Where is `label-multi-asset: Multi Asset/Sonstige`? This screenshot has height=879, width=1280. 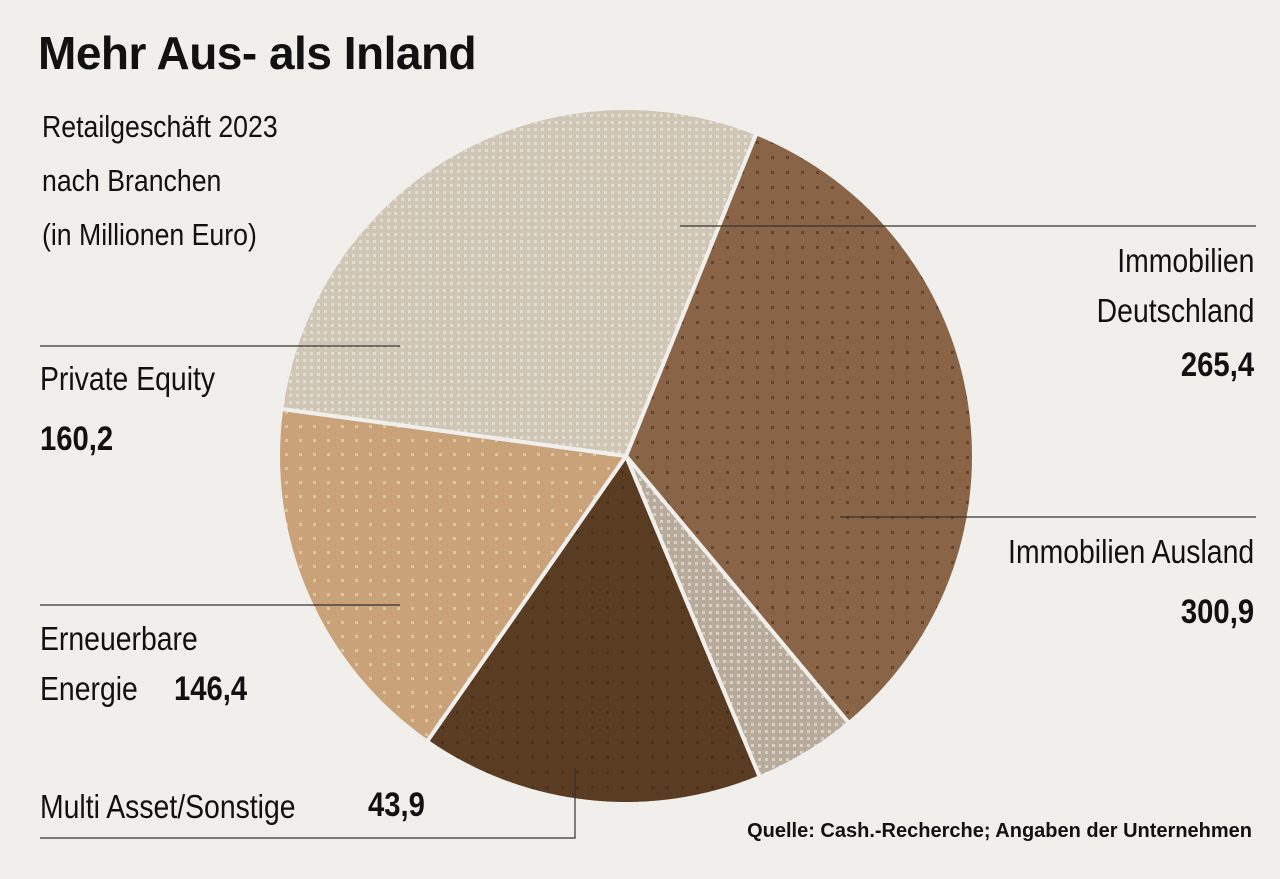
label-multi-asset: Multi Asset/Sonstige is located at coordinates (168, 806).